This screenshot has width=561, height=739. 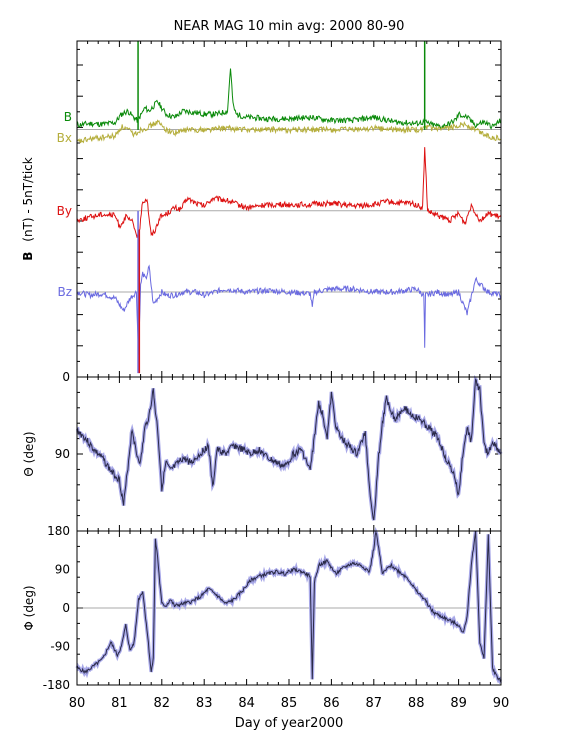 What do you see at coordinates (58, 531) in the screenshot?
I see `phi-tick-label: 180` at bounding box center [58, 531].